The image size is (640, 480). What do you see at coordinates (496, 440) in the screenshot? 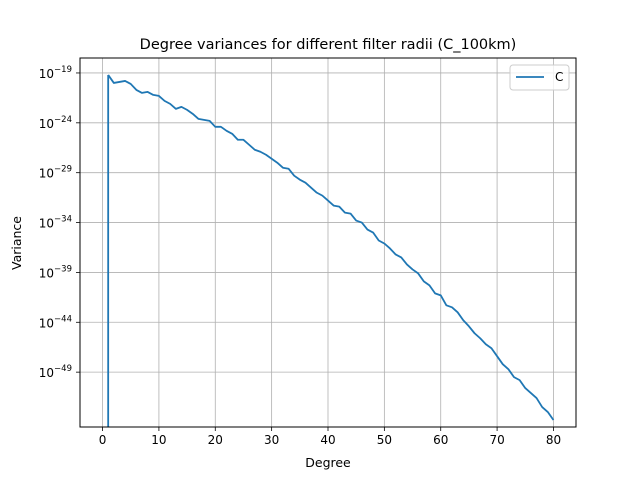
I see `x-tick-label: 70` at bounding box center [496, 440].